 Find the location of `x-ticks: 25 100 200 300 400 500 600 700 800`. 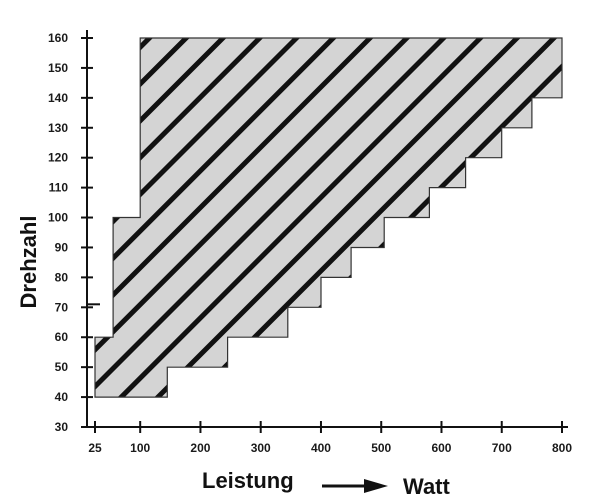

x-ticks: 25 100 200 300 400 500 600 700 800 is located at coordinates (330, 438).